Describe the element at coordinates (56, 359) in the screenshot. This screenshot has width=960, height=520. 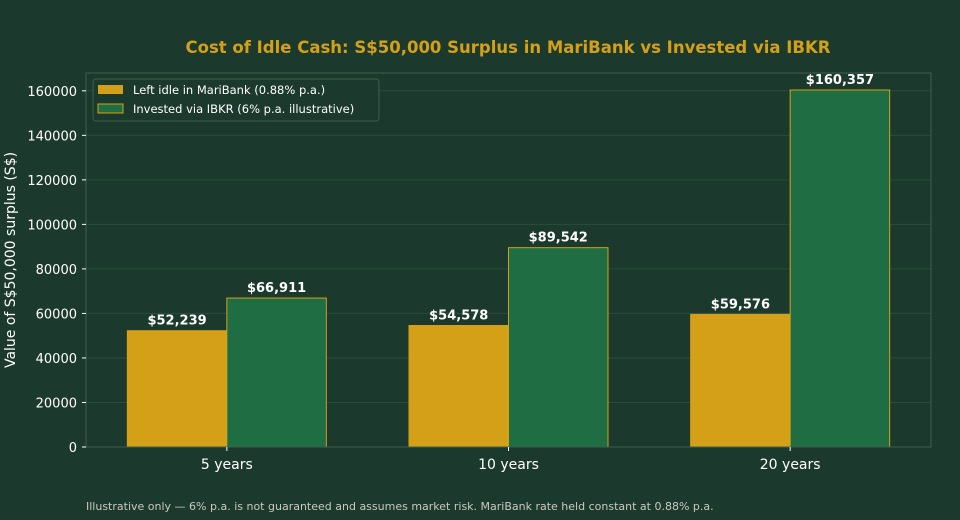
I see `y-tick-label: 40000` at that location.